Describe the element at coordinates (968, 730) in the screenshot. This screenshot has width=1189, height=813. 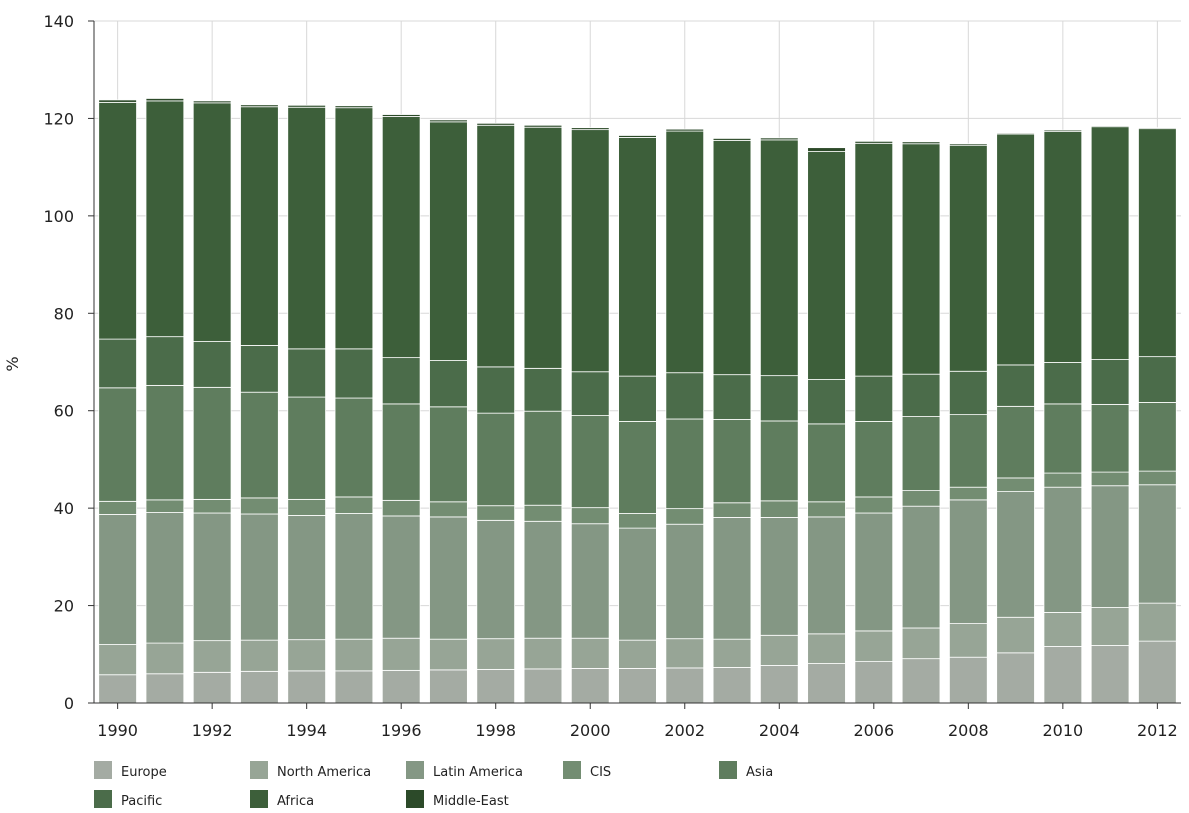
I see `x-tick-label: 2008` at that location.